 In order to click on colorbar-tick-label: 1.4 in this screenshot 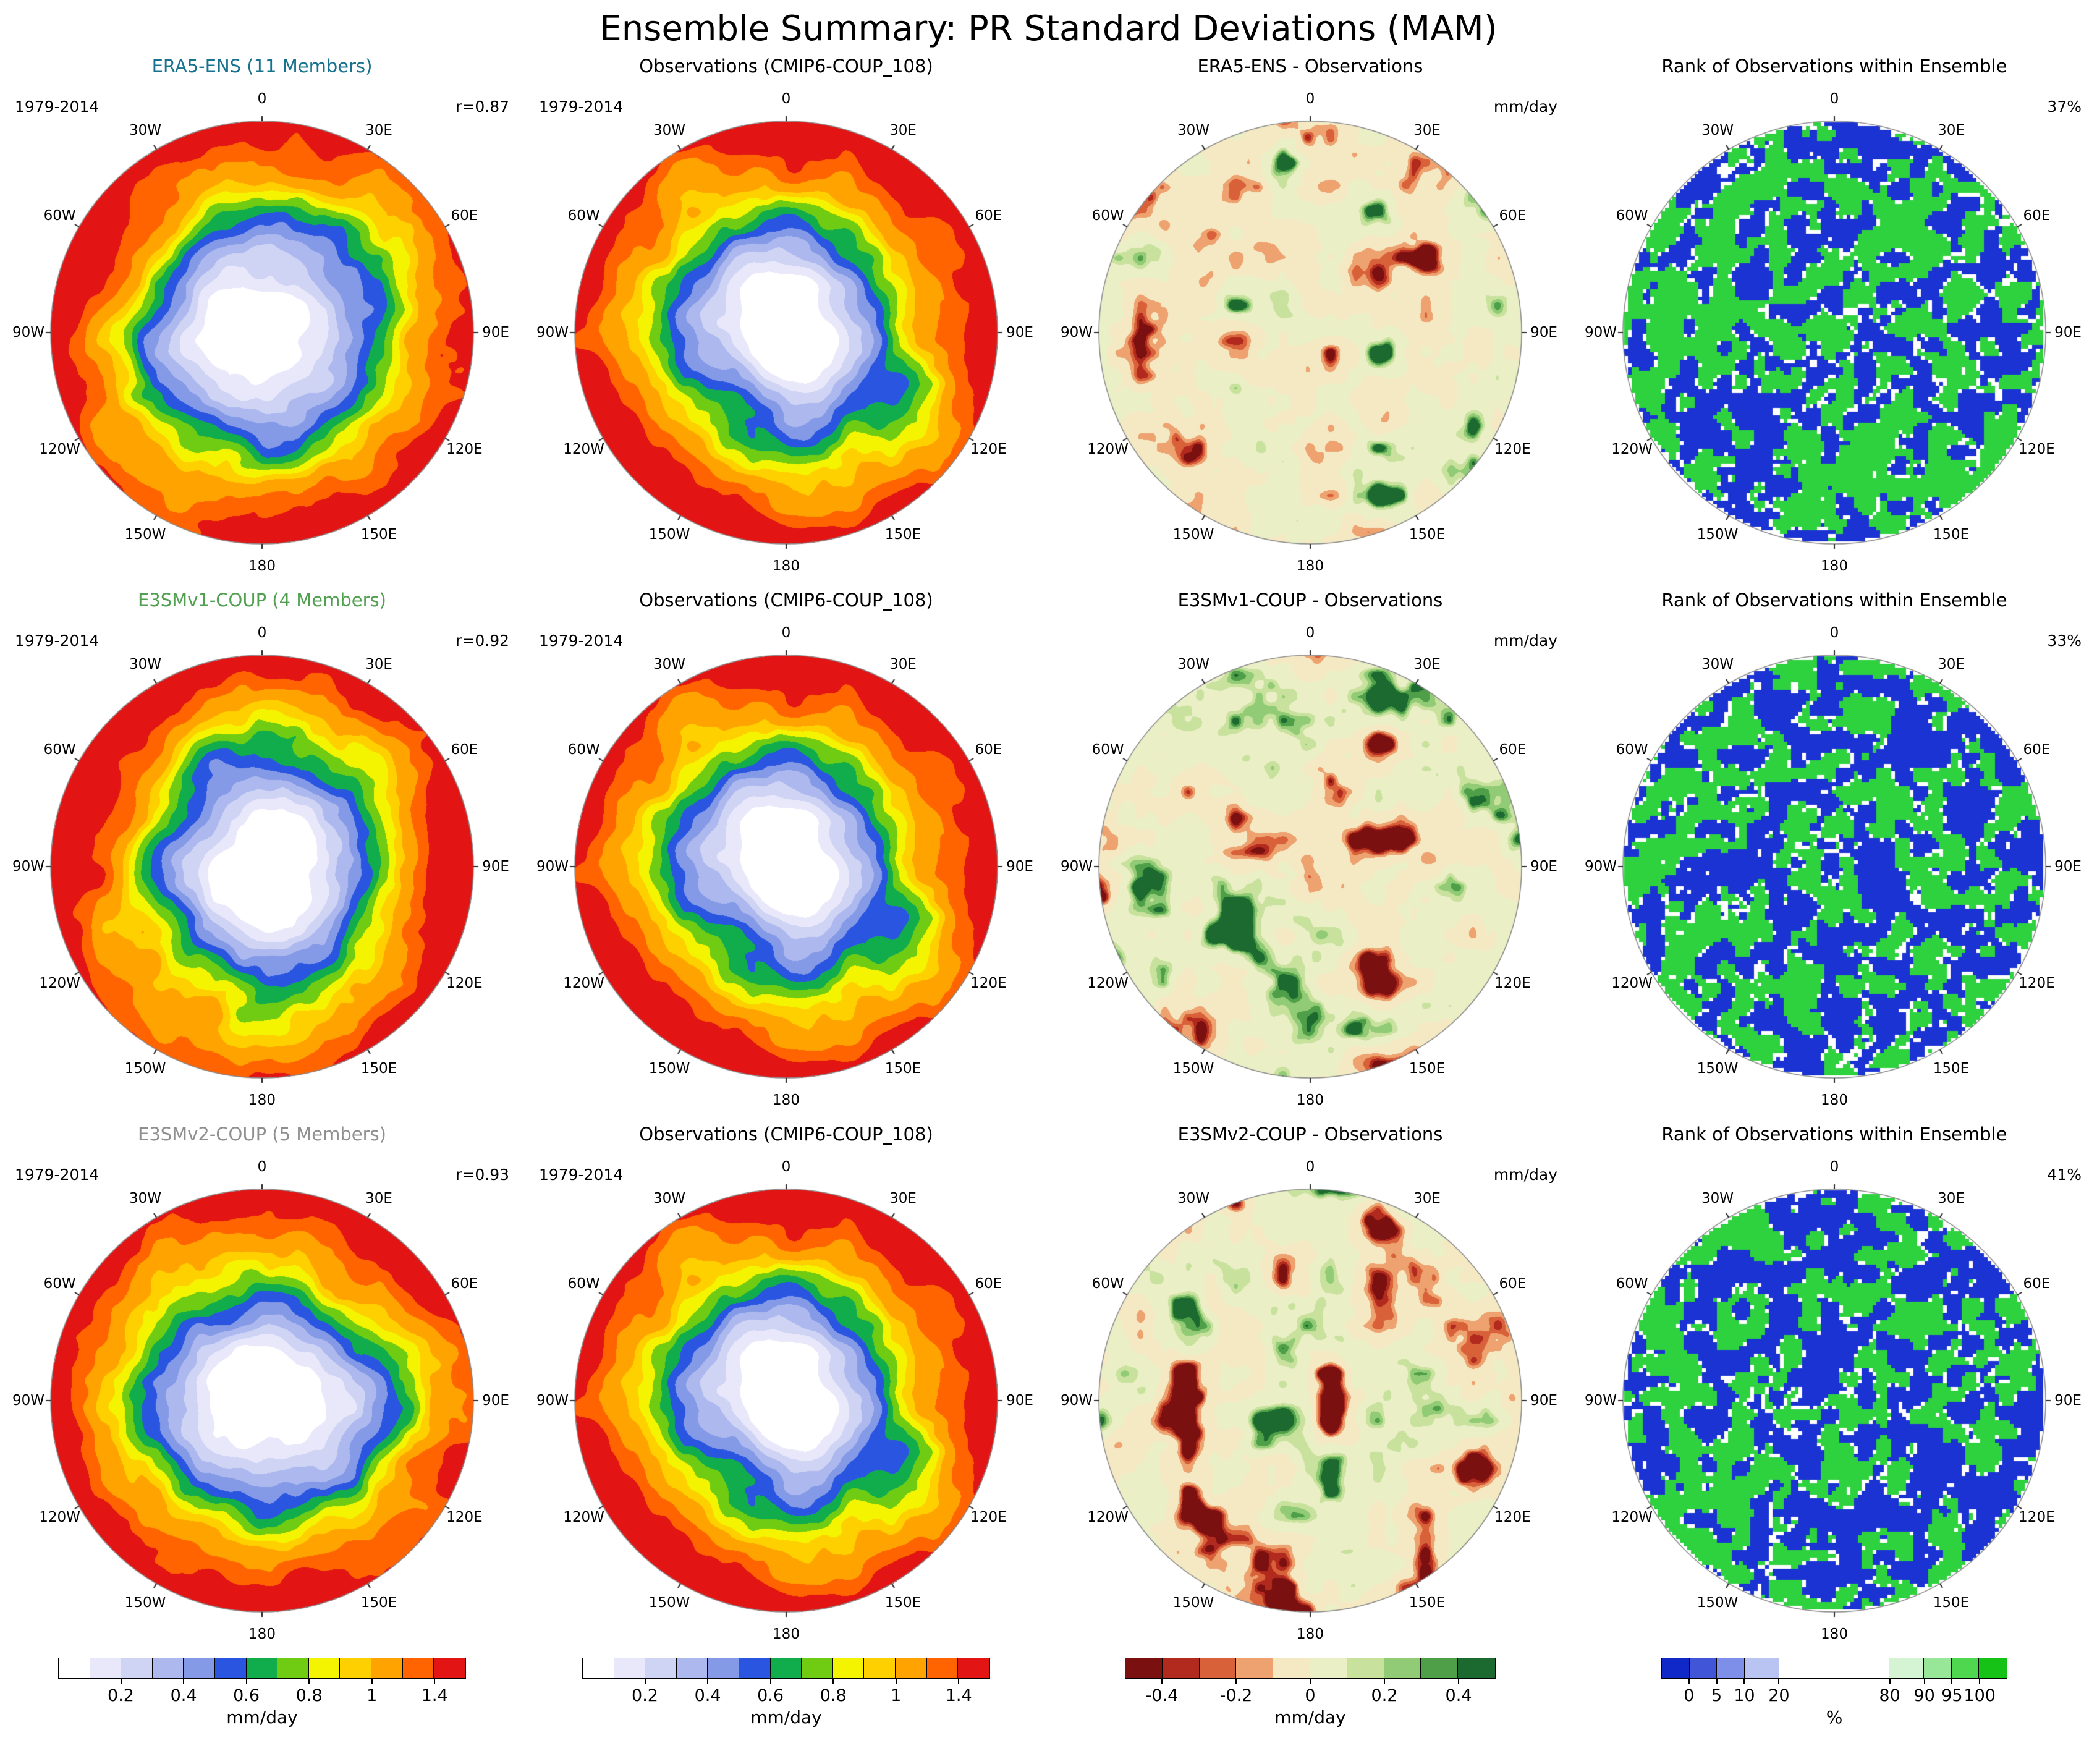, I will do `click(958, 1695)`.